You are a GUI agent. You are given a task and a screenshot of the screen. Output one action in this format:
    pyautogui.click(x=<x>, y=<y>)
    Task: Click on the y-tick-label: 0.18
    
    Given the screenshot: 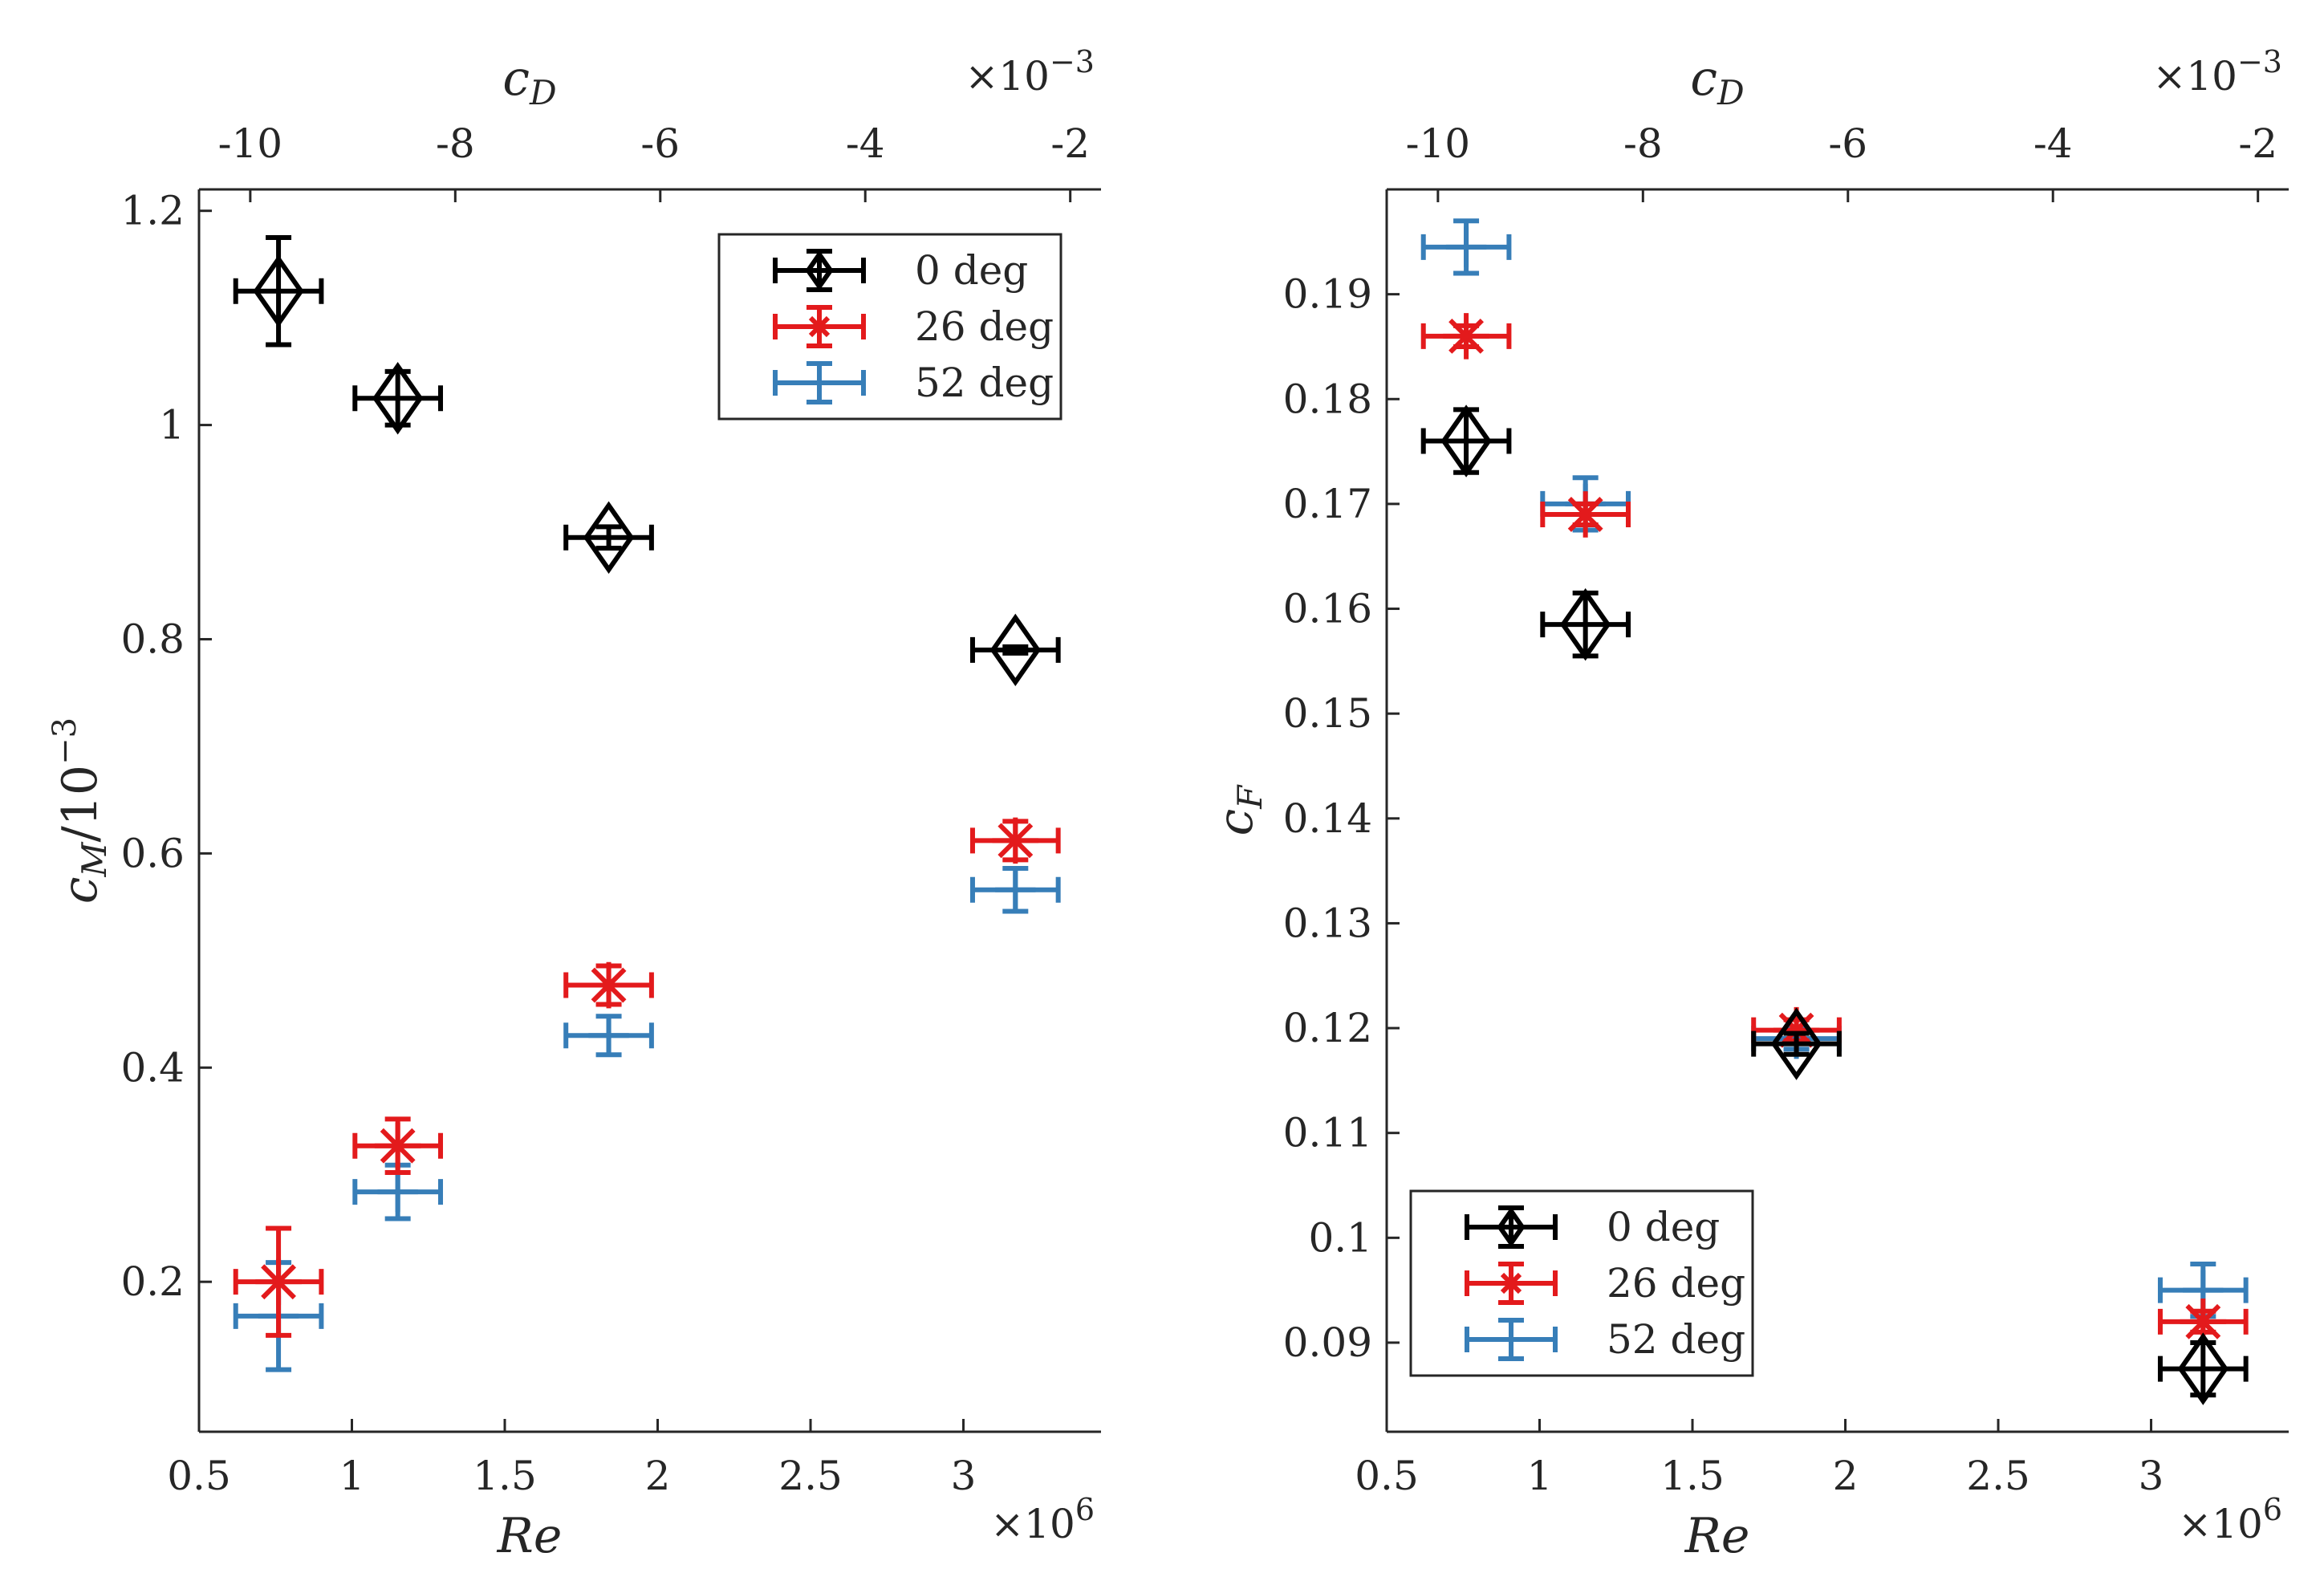 What is the action you would take?
    pyautogui.click(x=1327, y=399)
    